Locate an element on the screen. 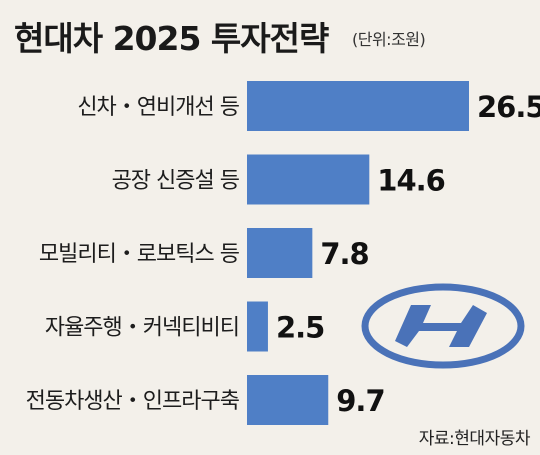  category-label-3: 자율주행・커넥티비티 is located at coordinates (142, 328).